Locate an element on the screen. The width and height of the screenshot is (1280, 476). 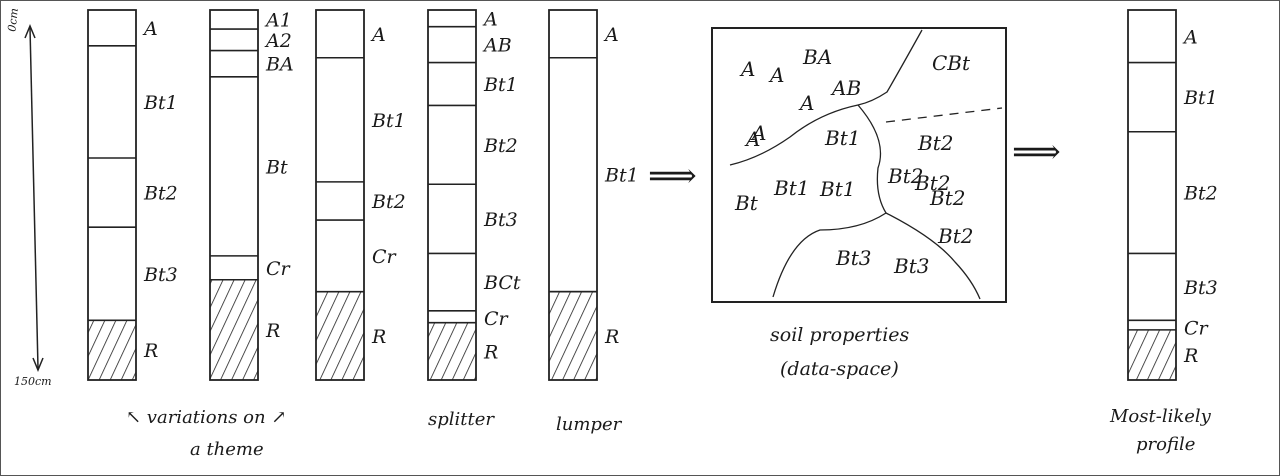
caption-lumper: lumper is located at coordinates (589, 424).